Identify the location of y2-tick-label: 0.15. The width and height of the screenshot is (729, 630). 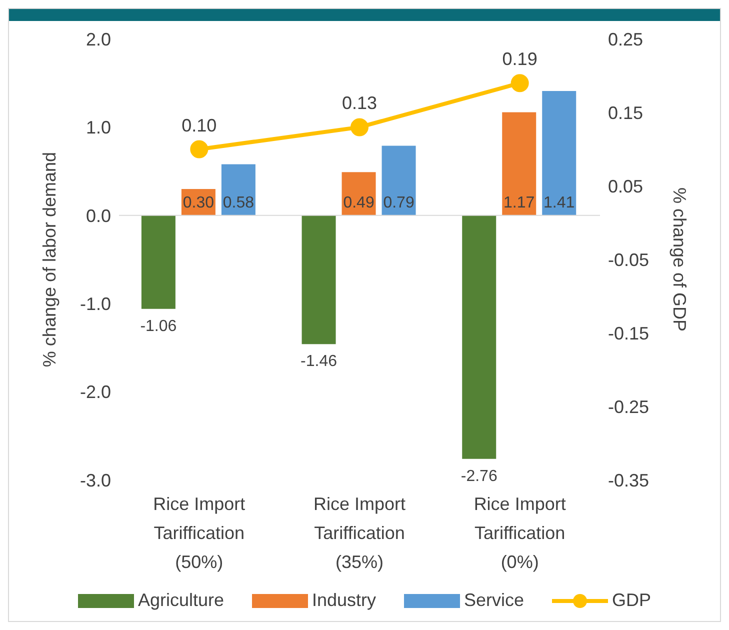
(626, 112).